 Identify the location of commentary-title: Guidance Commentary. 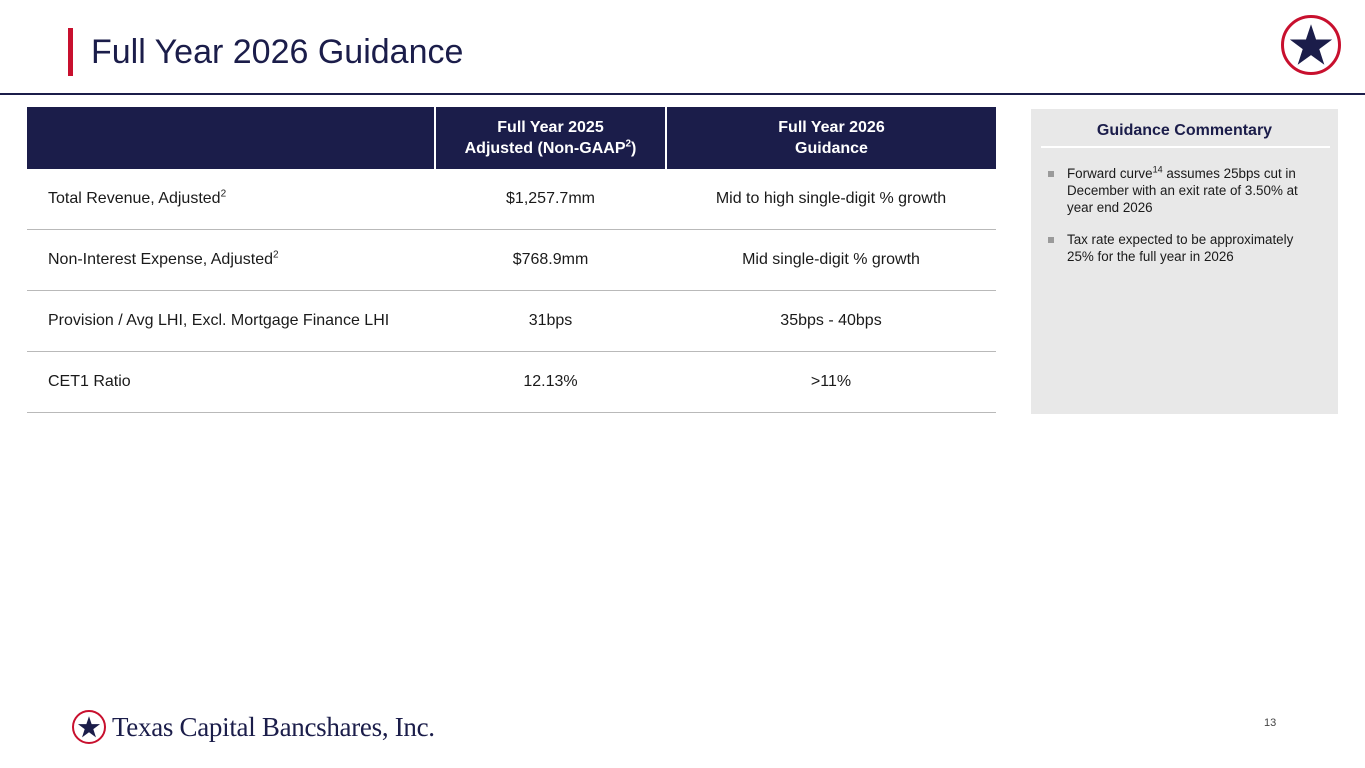
(1184, 130).